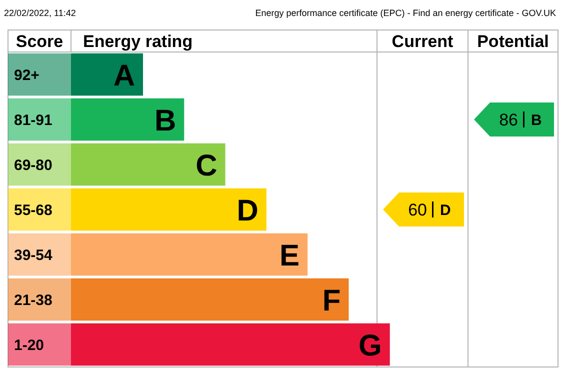  What do you see at coordinates (405, 13) in the screenshot?
I see `text: Energy performance certificate (EPC) - Find an energy certificate - GOV.UK` at bounding box center [405, 13].